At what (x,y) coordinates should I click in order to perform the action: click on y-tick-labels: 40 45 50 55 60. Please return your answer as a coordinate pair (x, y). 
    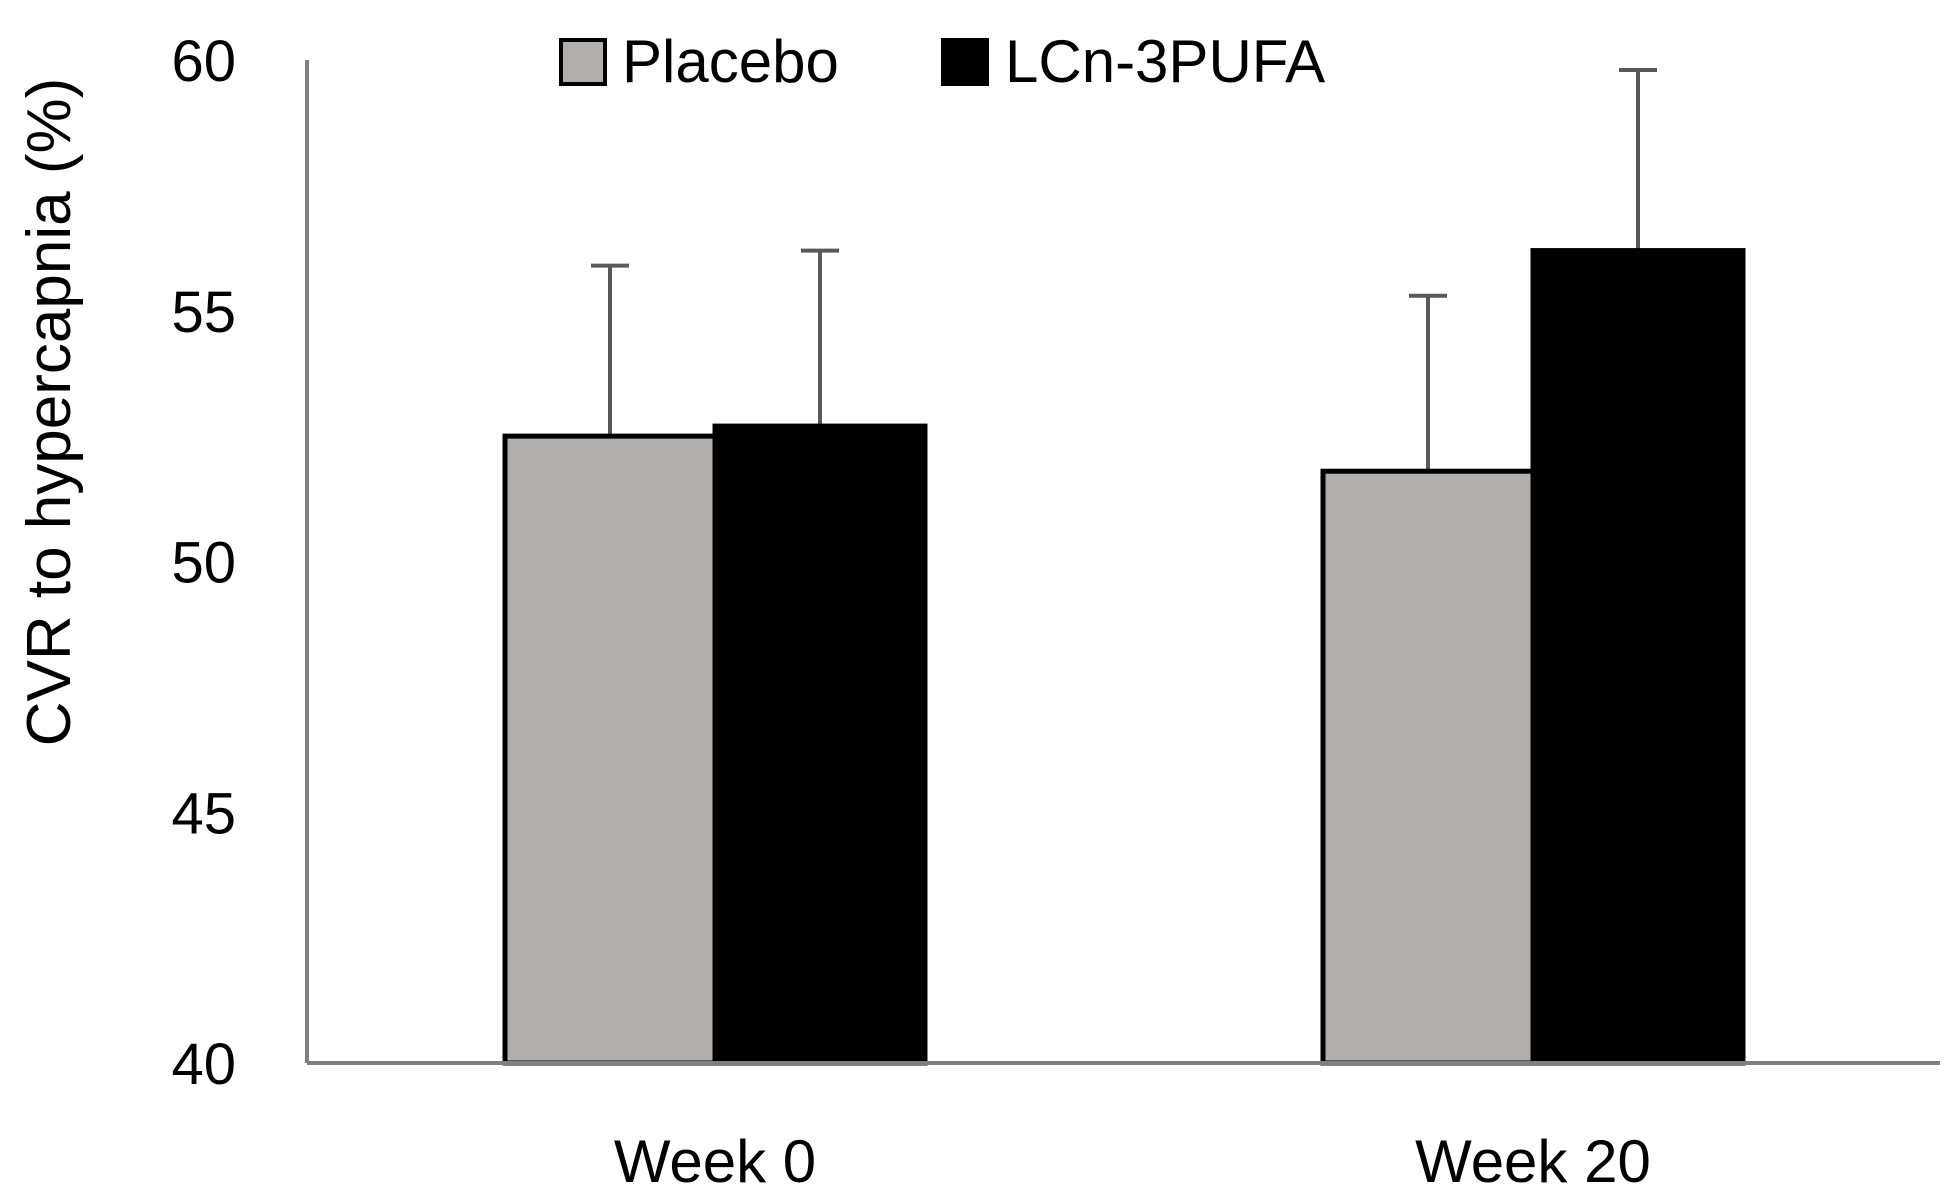
    Looking at the image, I should click on (203, 563).